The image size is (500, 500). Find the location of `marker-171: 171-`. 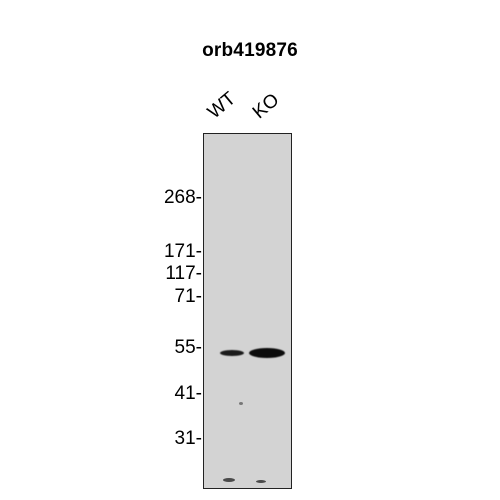

marker-171: 171- is located at coordinates (182, 251).